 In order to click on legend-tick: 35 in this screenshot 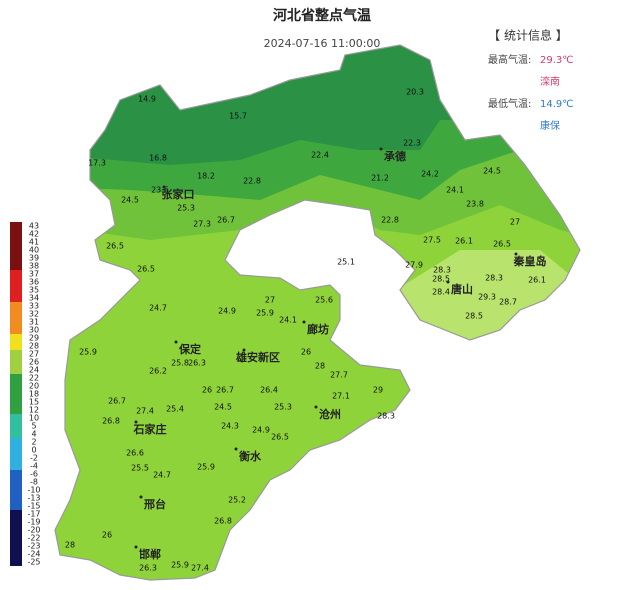, I will do `click(34, 290)`.